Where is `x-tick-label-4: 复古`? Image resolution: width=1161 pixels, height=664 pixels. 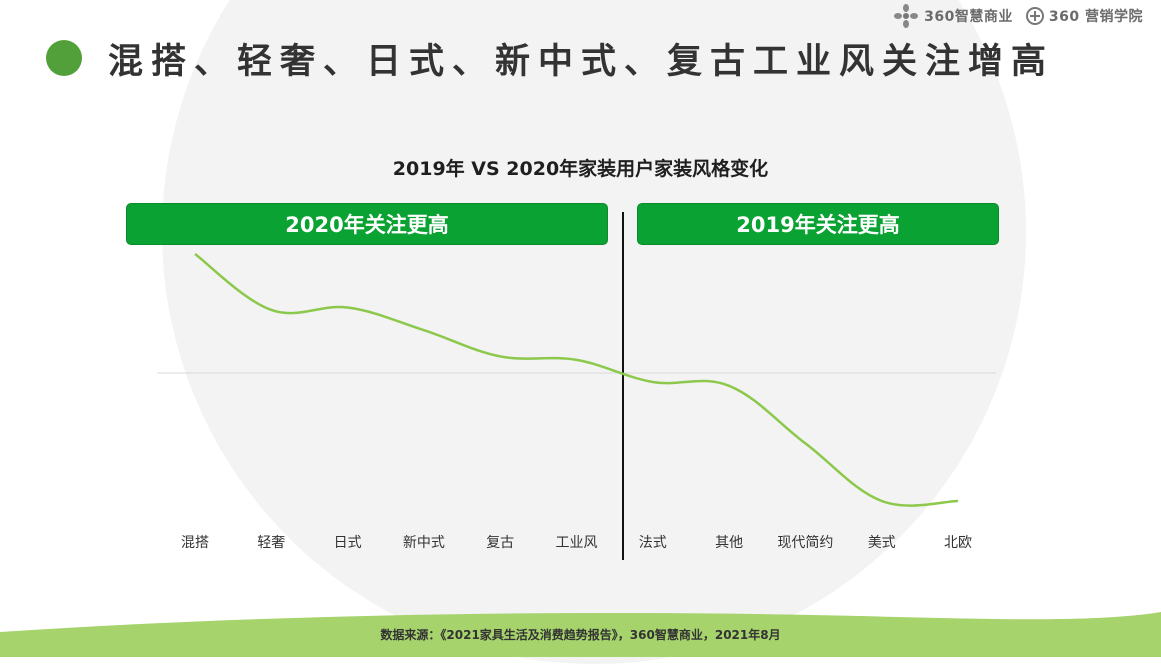 x-tick-label-4: 复古 is located at coordinates (500, 542).